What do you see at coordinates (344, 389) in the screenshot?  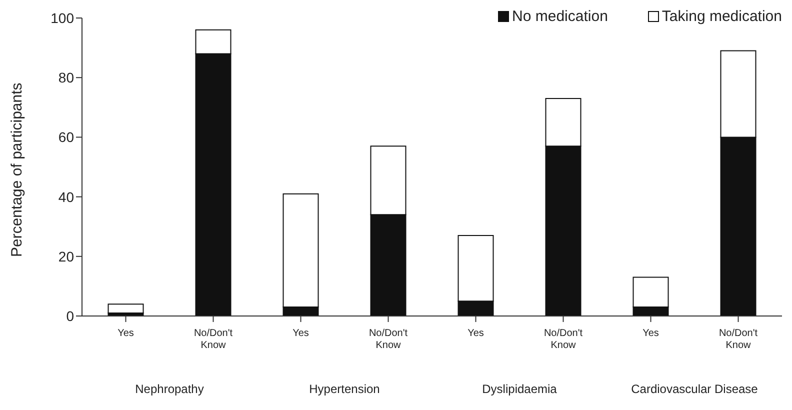 I see `text: Hypertension` at bounding box center [344, 389].